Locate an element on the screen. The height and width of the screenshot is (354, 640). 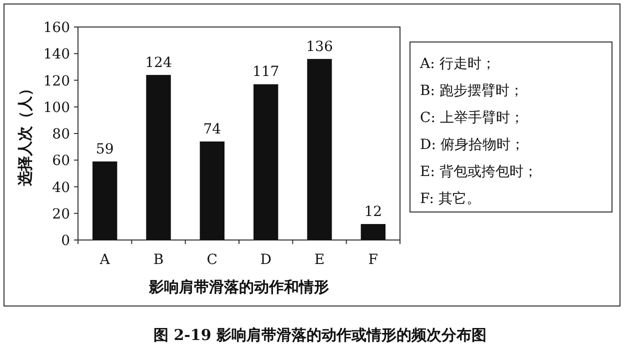
data-label: 136 is located at coordinates (319, 46).